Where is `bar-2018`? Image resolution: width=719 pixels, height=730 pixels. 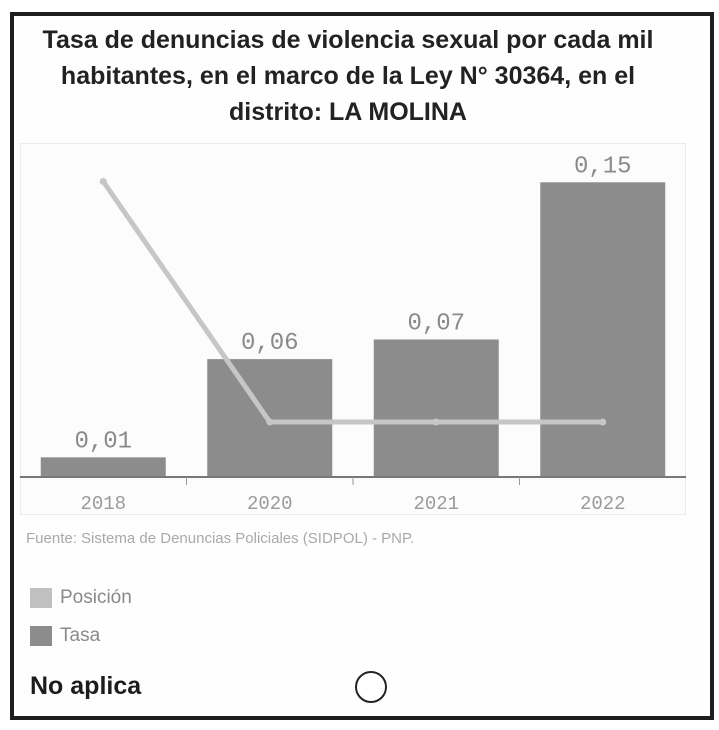 bar-2018 is located at coordinates (103, 467).